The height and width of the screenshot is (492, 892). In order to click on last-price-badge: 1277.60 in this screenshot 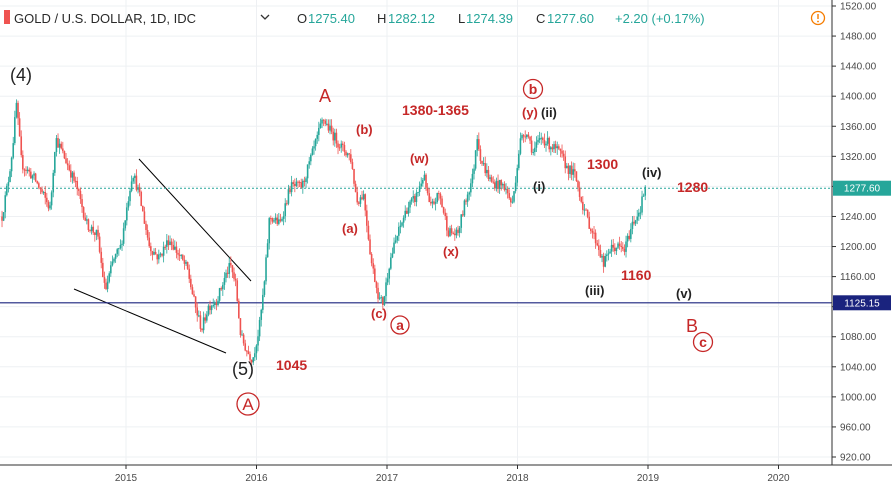, I will do `click(862, 188)`.